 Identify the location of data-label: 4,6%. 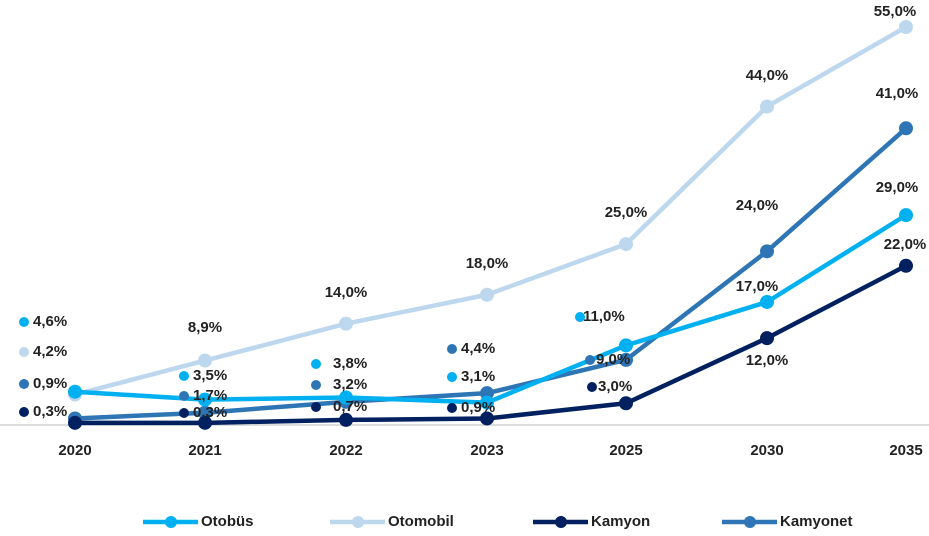
(50, 321).